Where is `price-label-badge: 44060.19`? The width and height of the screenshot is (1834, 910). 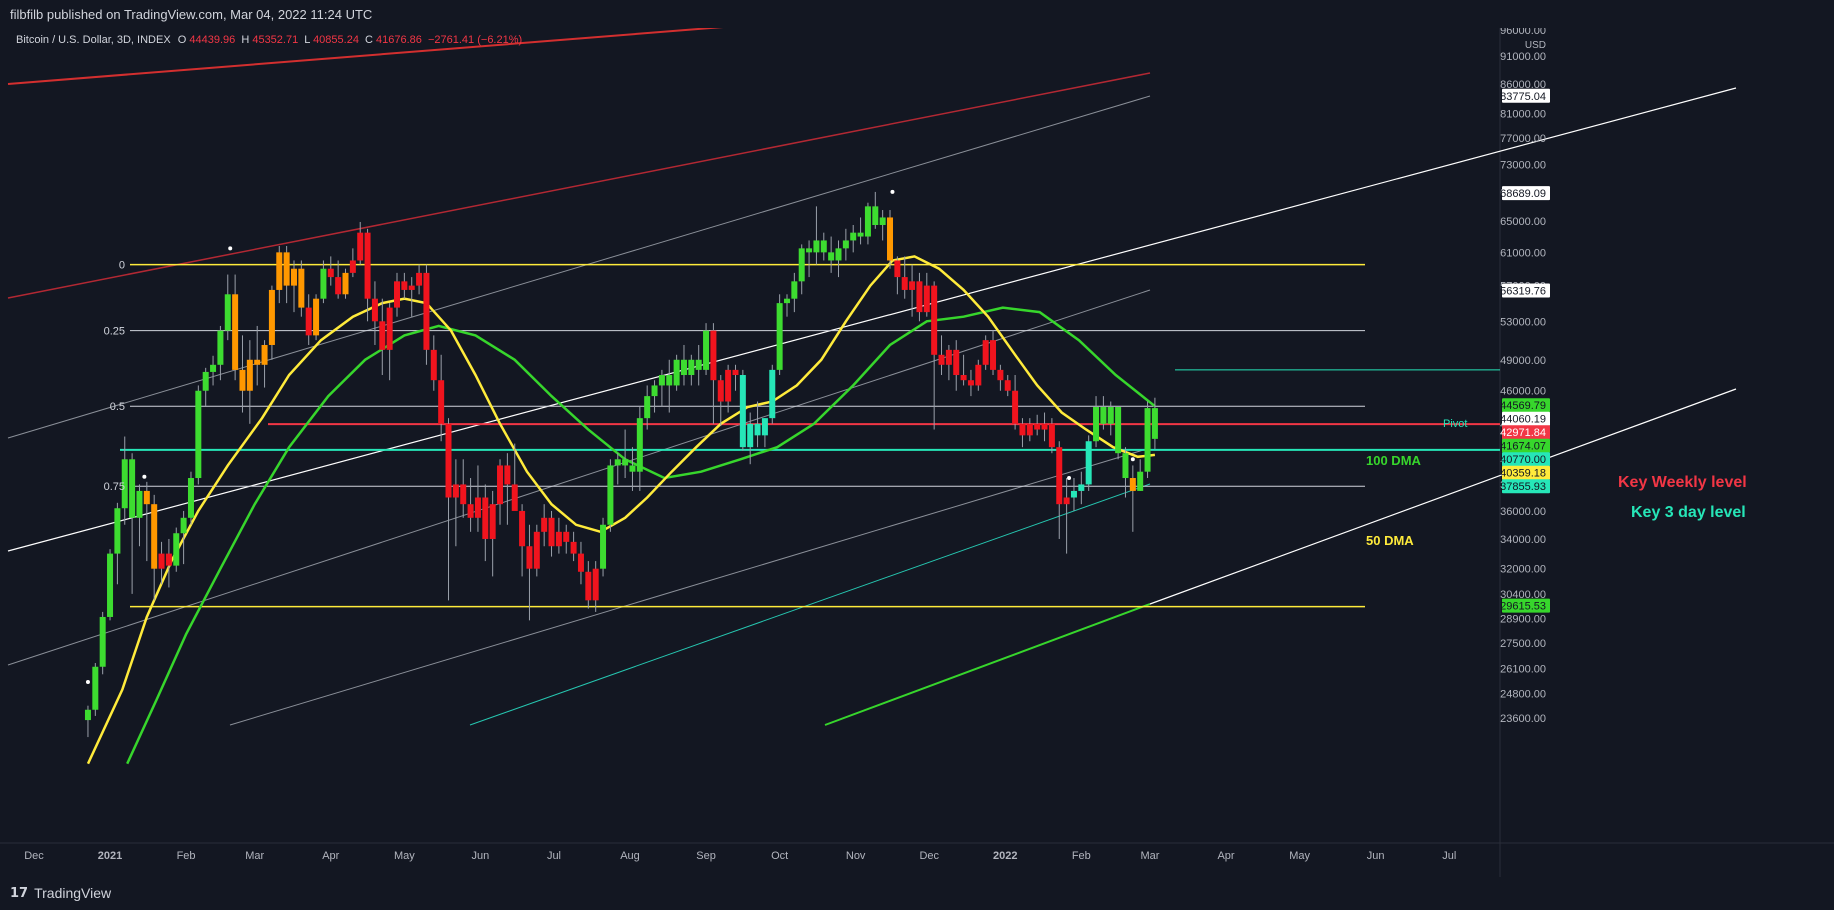 price-label-badge: 44060.19 is located at coordinates (1525, 418).